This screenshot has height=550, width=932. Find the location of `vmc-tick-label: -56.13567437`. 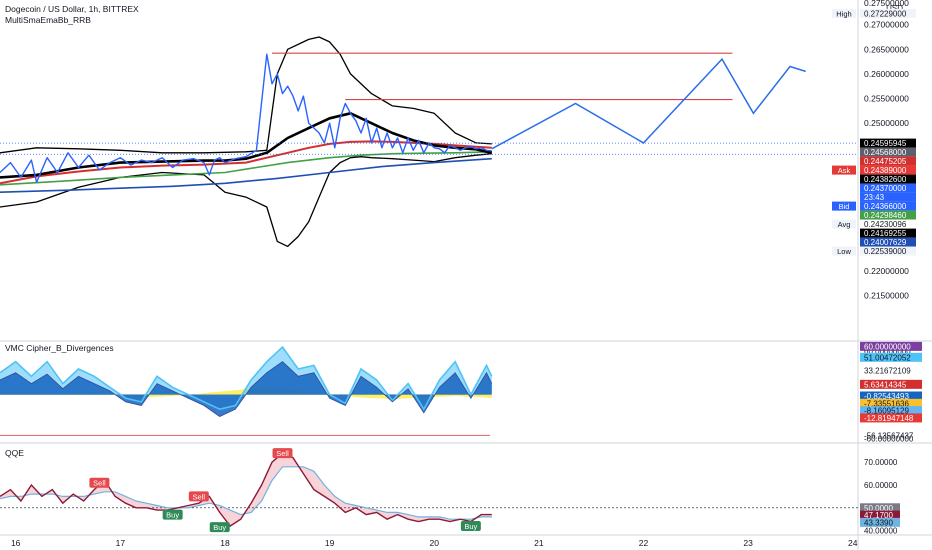

vmc-tick-label: -56.13567437 is located at coordinates (889, 436).